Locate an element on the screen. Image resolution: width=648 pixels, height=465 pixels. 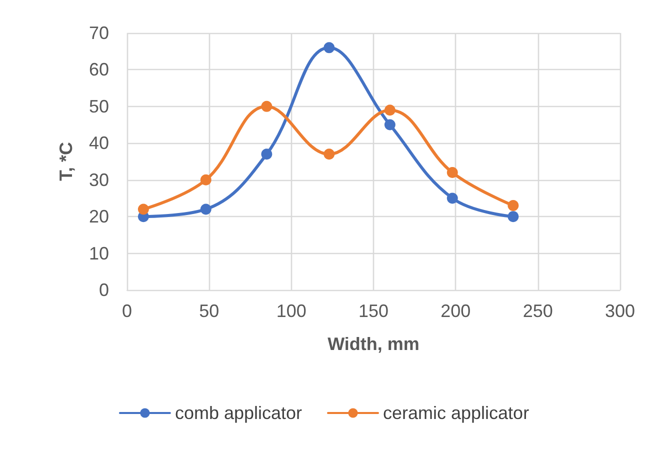
y-tick-label: 60 is located at coordinates (98, 70).